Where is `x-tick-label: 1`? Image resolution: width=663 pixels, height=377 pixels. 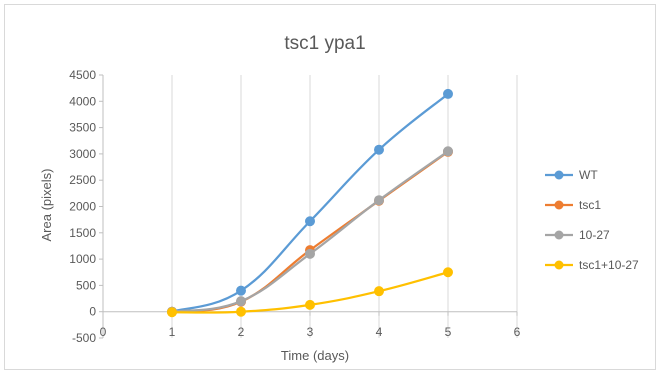 x-tick-label: 1 is located at coordinates (172, 332).